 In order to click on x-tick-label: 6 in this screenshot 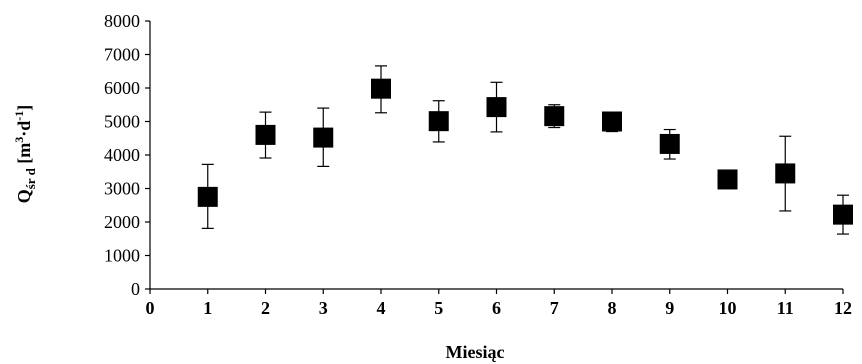, I will do `click(496, 308)`.